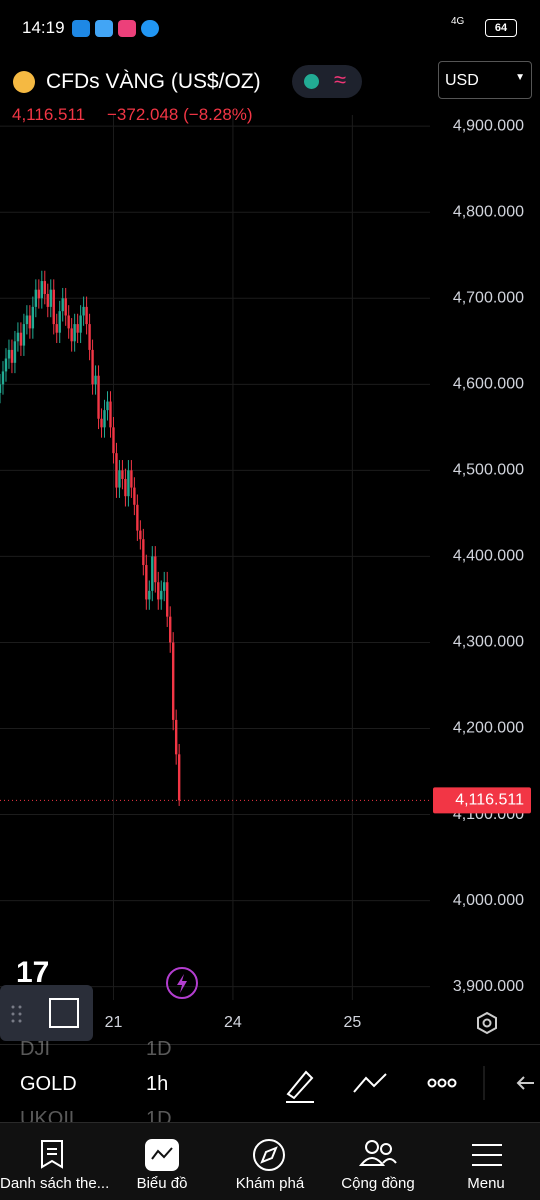 The width and height of the screenshot is (540, 1200). What do you see at coordinates (525, 1083) in the screenshot?
I see `undo-icon` at bounding box center [525, 1083].